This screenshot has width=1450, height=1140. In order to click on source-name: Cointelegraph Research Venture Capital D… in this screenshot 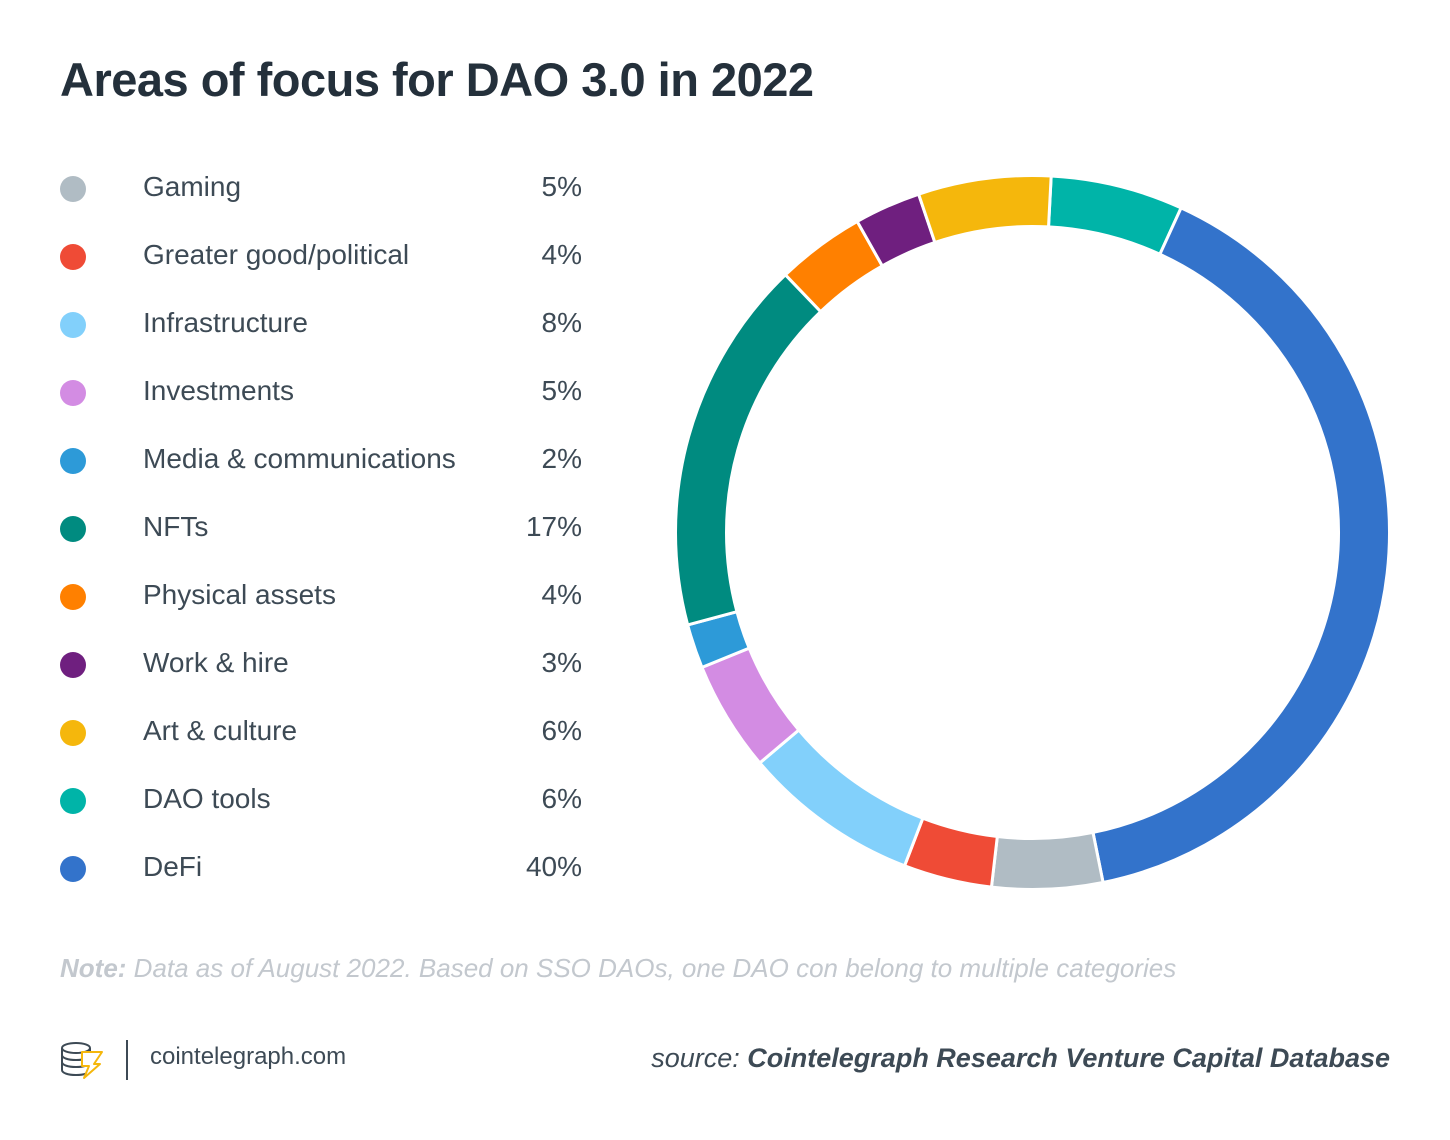, I will do `click(1068, 1058)`.